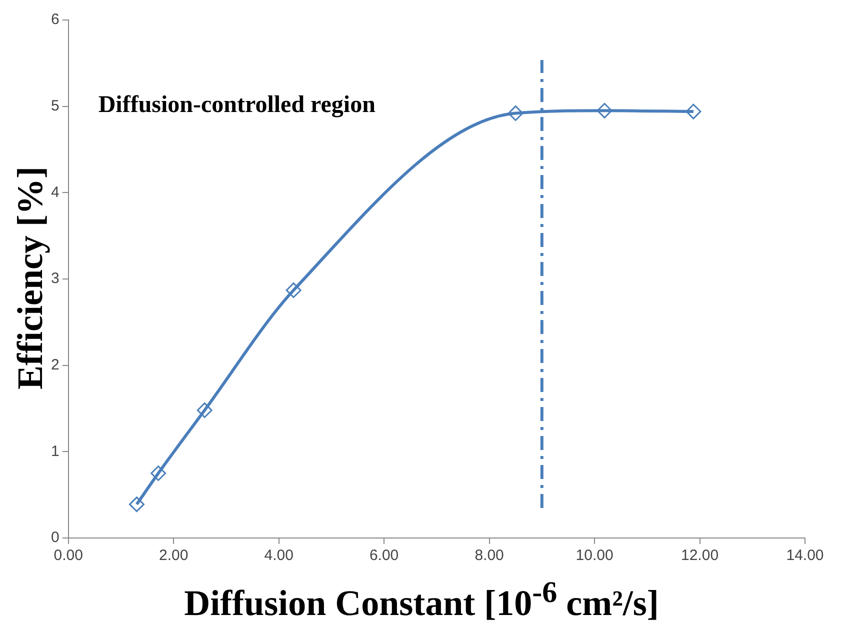 The width and height of the screenshot is (843, 634). I want to click on x-tick-label: 12.00, so click(699, 555).